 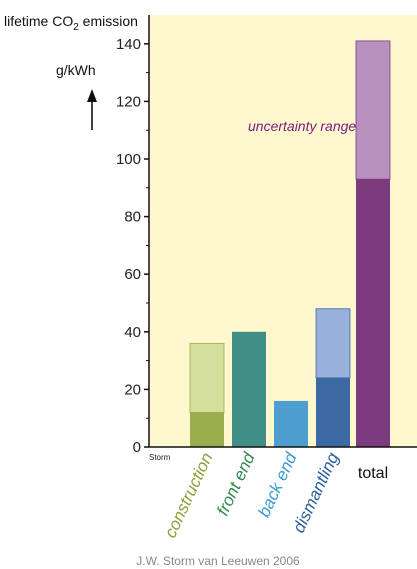 I want to click on bar-total-base, so click(x=373, y=313).